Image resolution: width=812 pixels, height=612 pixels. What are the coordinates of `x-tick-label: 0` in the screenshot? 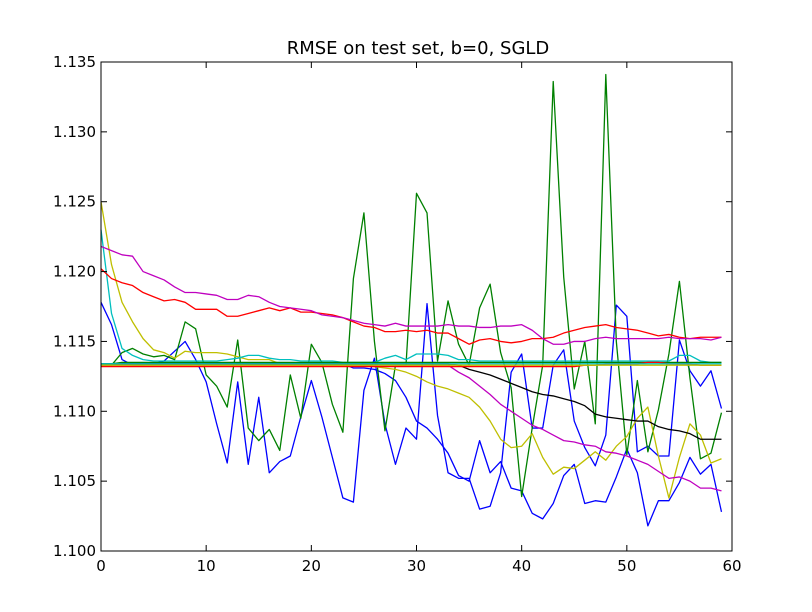 It's located at (101, 566).